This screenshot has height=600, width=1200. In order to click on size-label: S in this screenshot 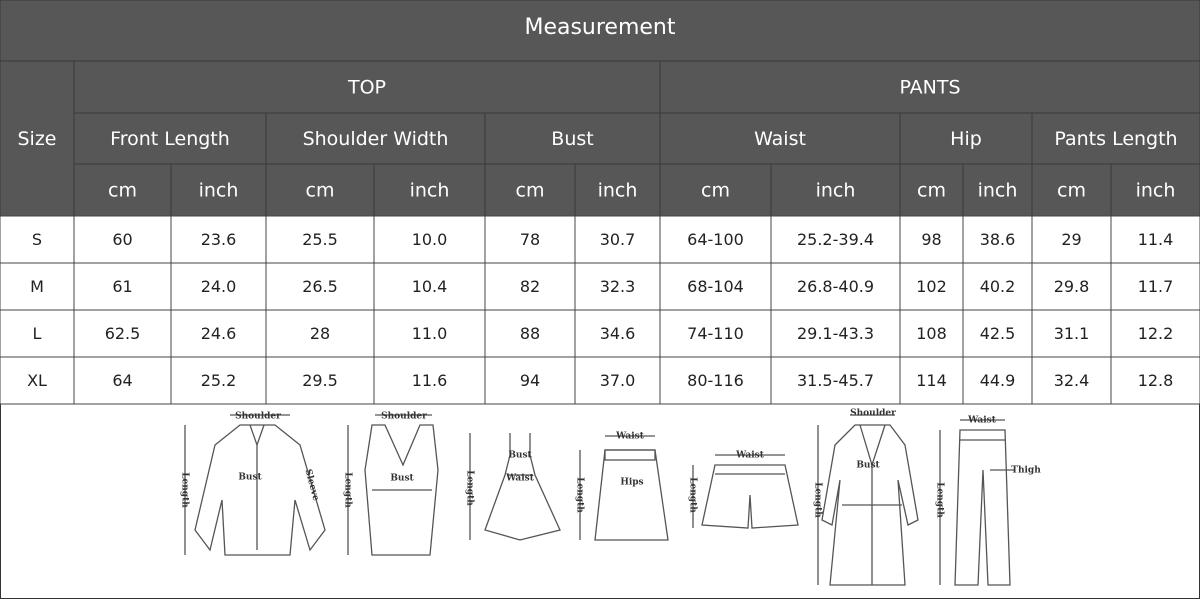, I will do `click(37, 239)`.